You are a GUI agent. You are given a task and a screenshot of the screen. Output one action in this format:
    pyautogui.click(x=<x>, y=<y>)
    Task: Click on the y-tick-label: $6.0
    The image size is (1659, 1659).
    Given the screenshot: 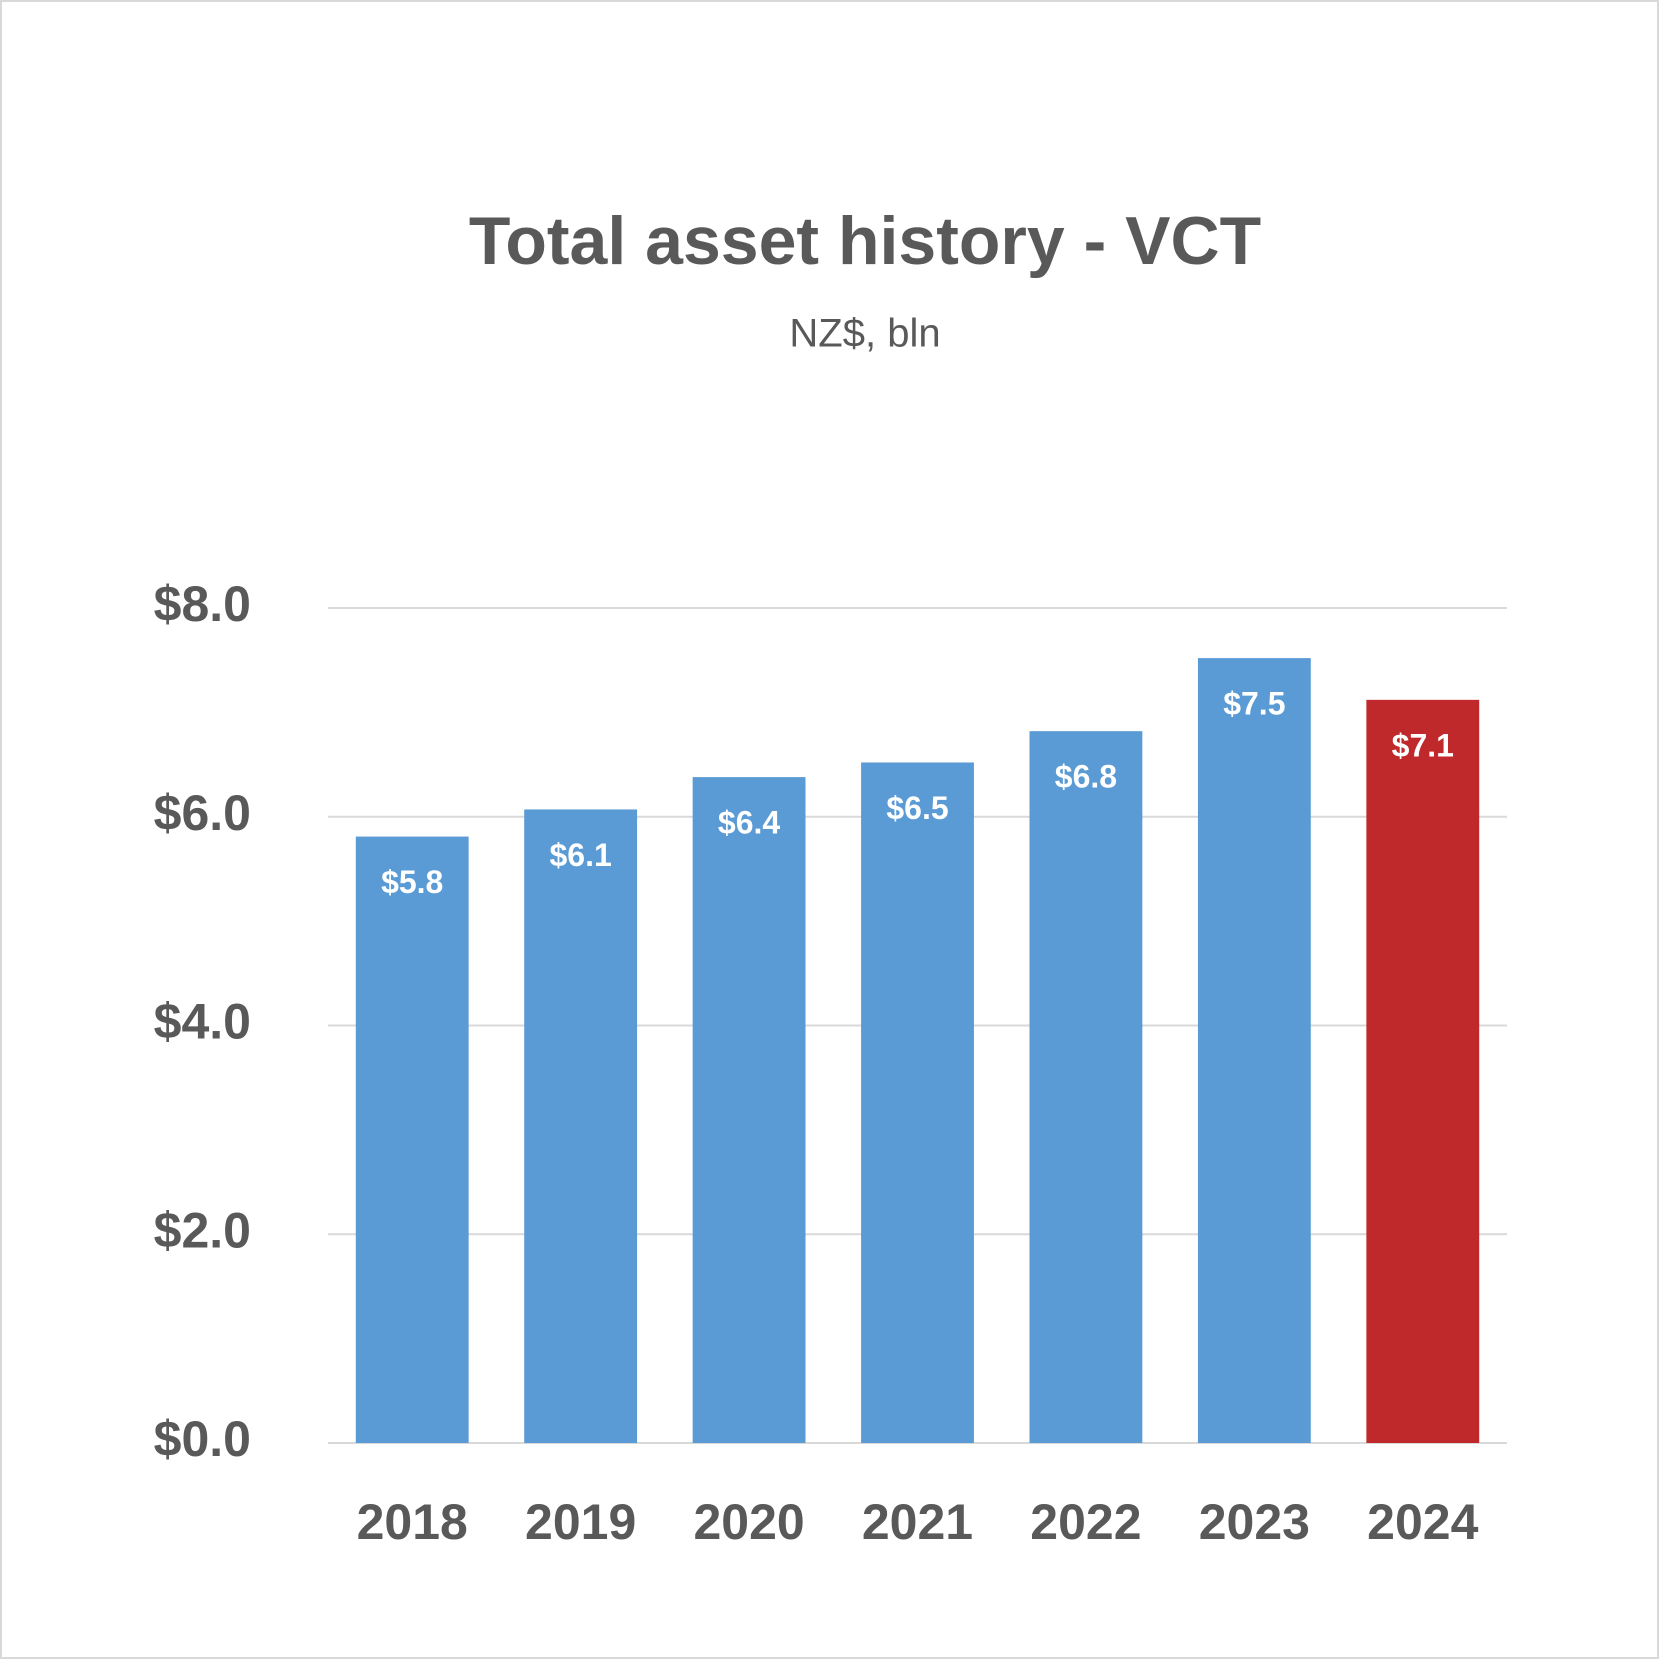 What is the action you would take?
    pyautogui.click(x=202, y=813)
    